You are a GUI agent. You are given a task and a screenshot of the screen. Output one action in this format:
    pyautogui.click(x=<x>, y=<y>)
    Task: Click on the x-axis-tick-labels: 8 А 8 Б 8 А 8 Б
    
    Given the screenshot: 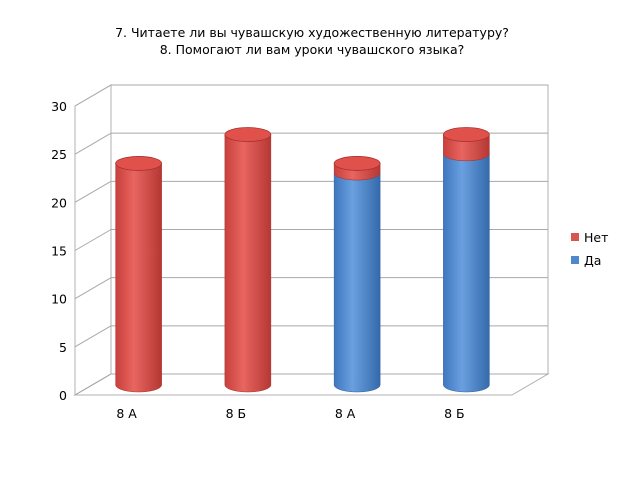 What is the action you would take?
    pyautogui.click(x=290, y=413)
    